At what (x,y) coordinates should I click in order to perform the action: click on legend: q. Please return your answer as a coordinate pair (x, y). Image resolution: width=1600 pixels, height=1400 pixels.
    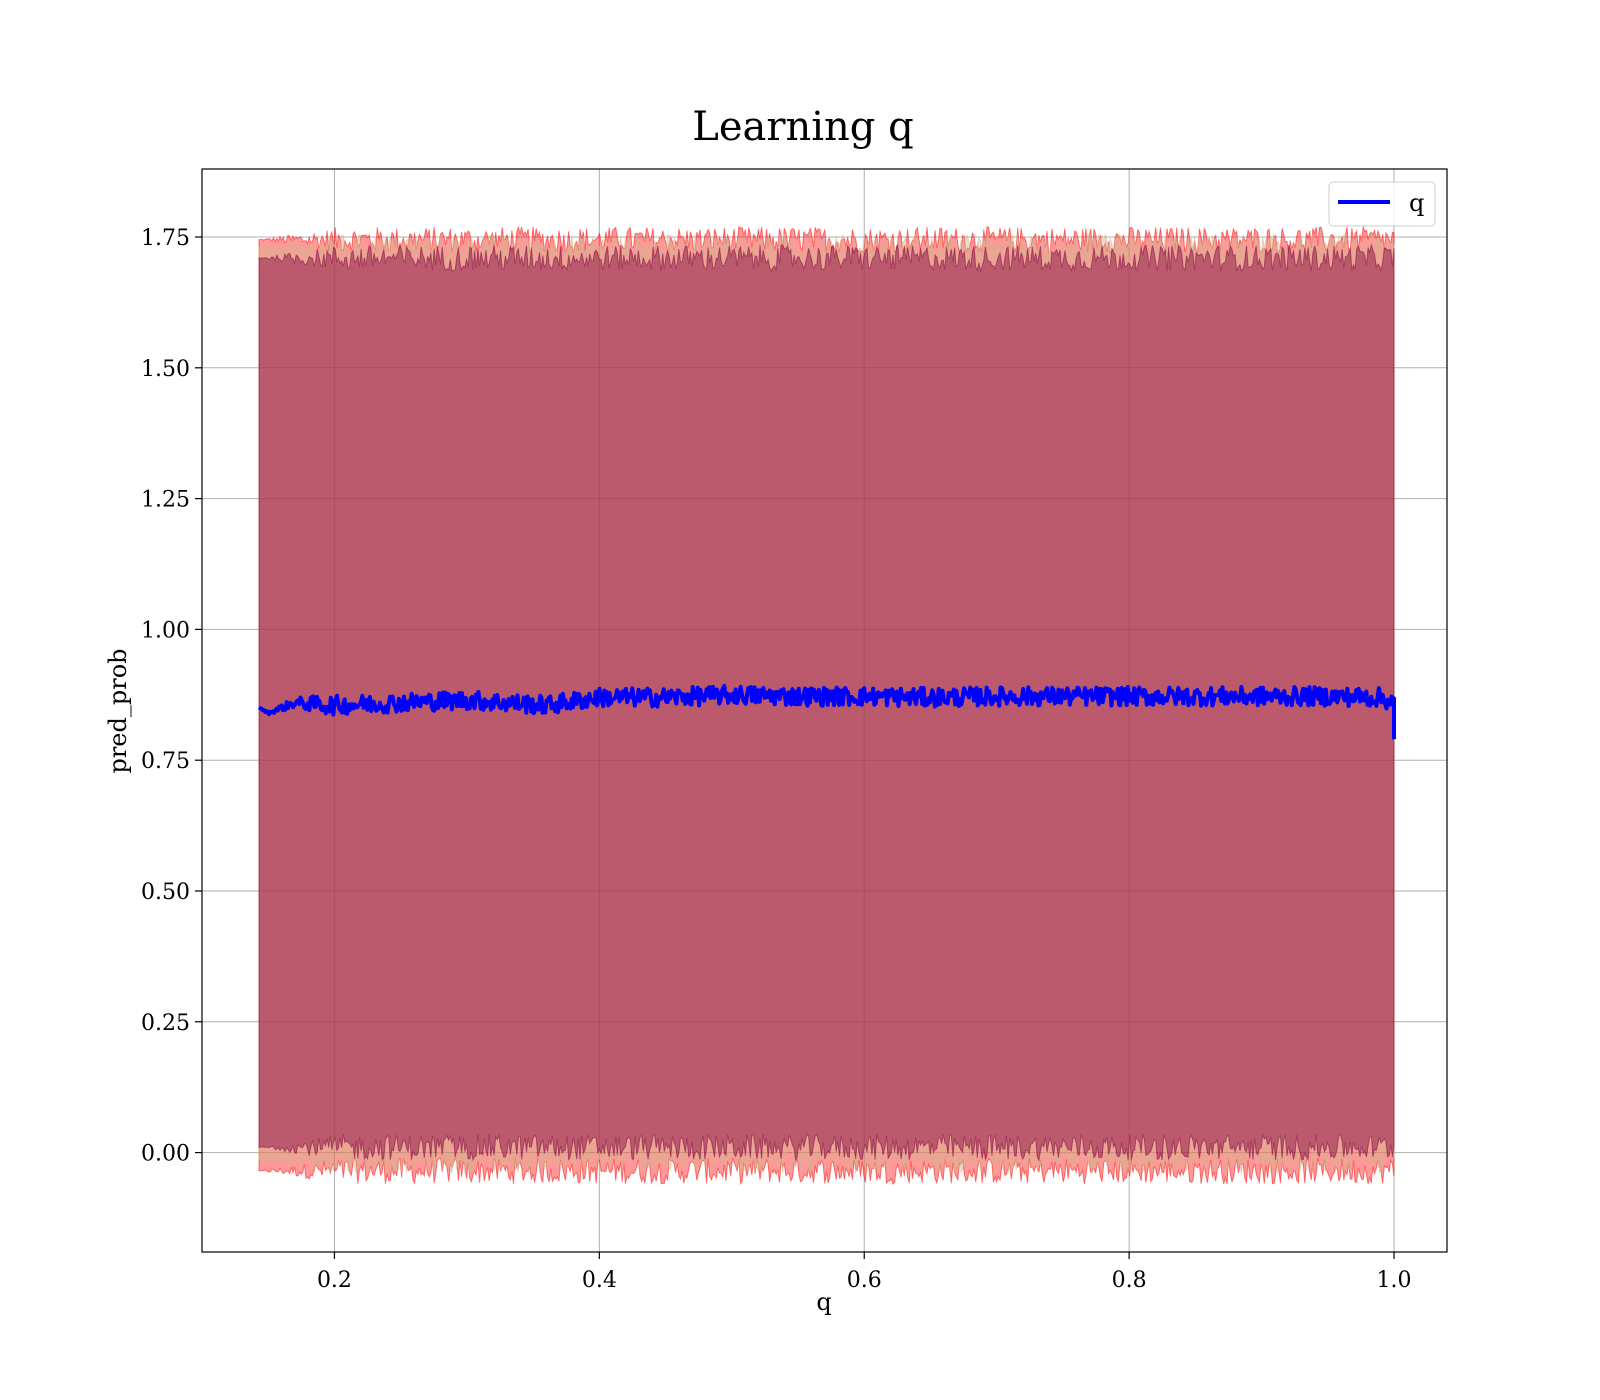
    Looking at the image, I should click on (1382, 204).